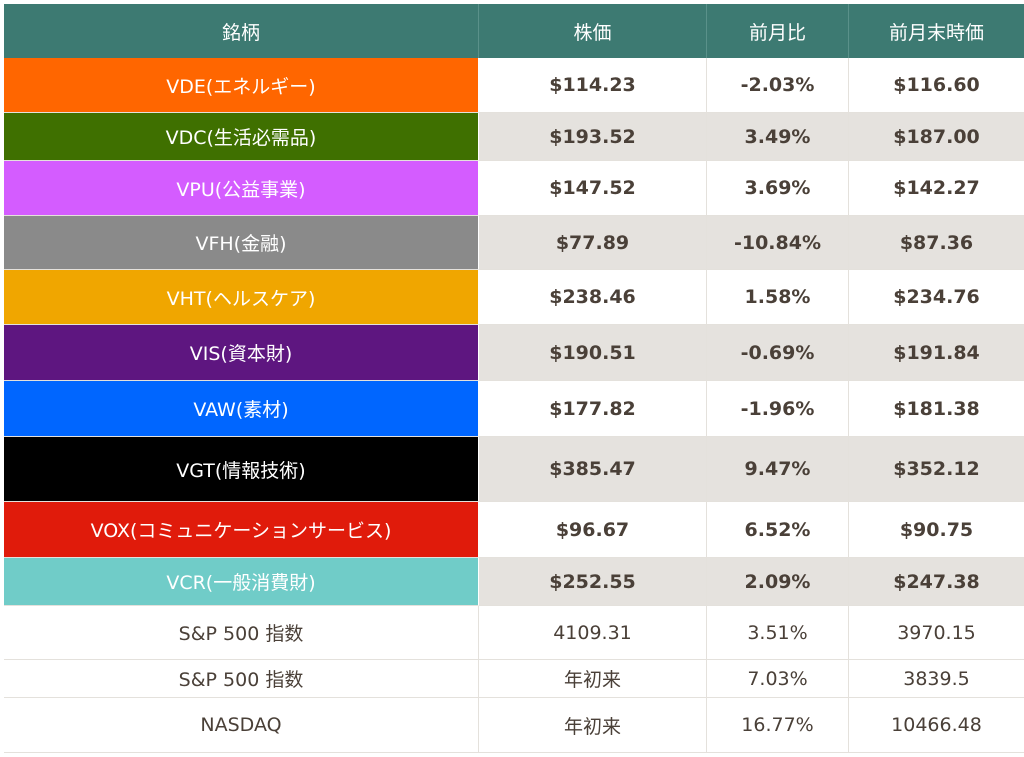 The width and height of the screenshot is (1024, 757). I want to click on fund-price: $96.67, so click(593, 530).